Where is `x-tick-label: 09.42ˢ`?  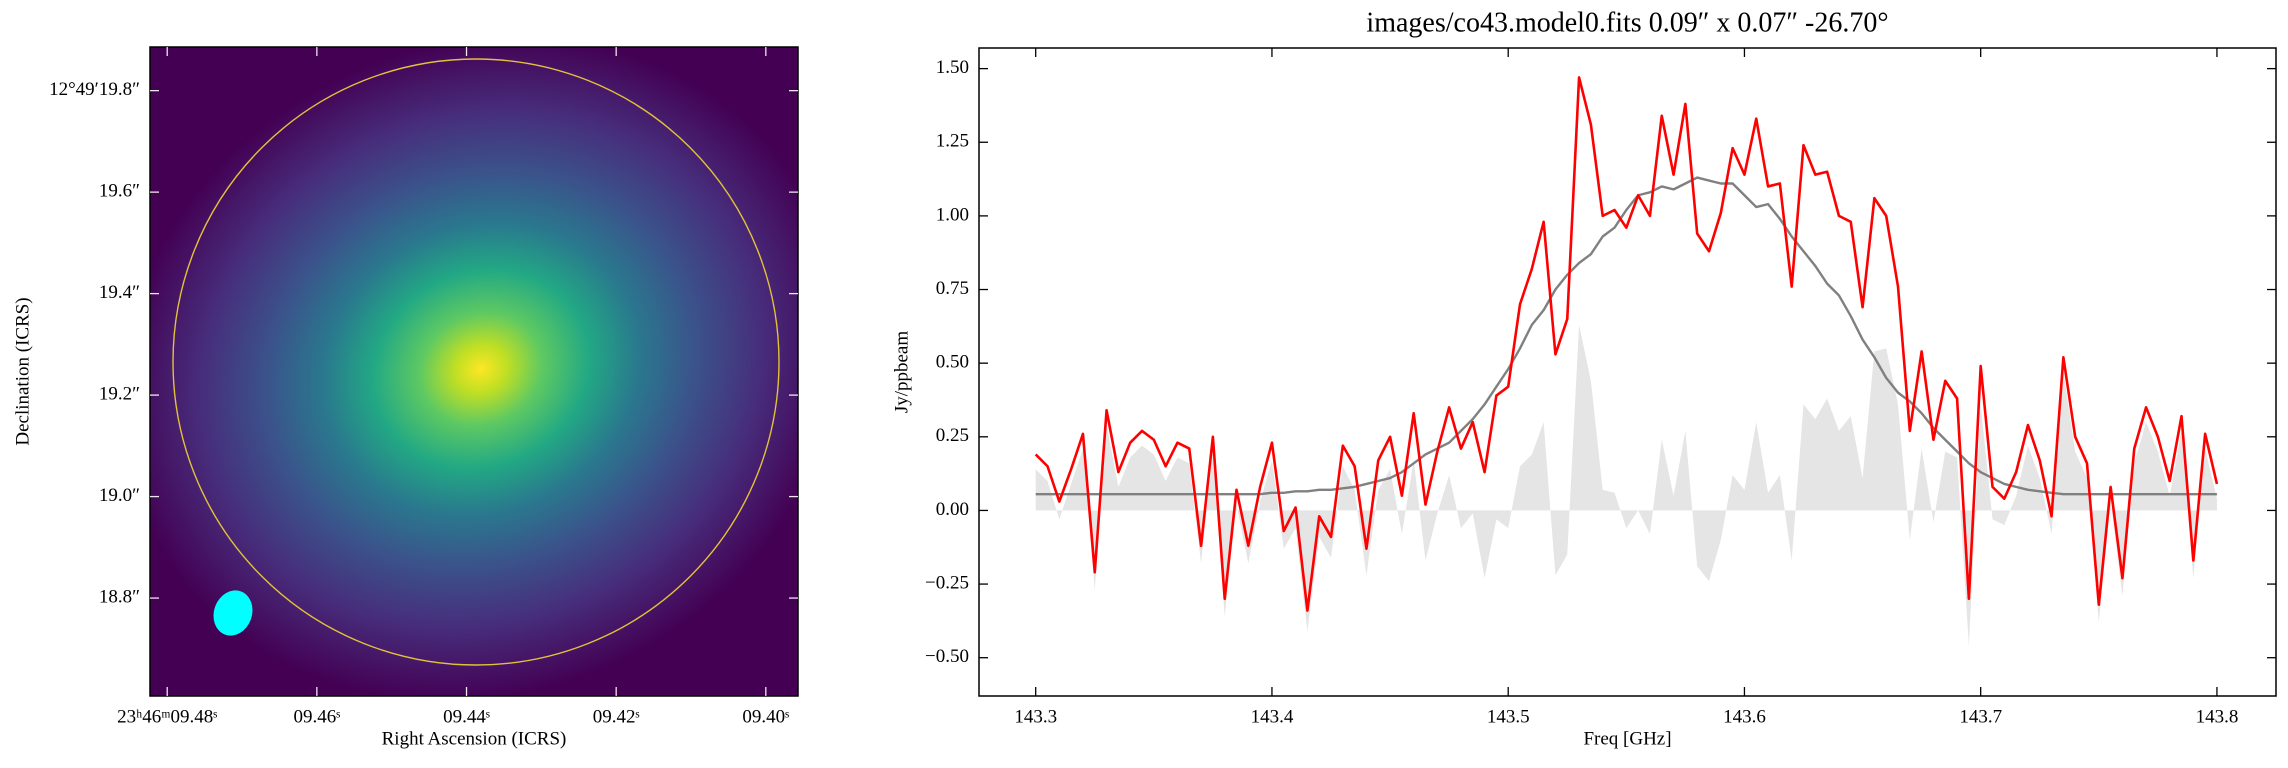 x-tick-label: 09.42ˢ is located at coordinates (616, 716).